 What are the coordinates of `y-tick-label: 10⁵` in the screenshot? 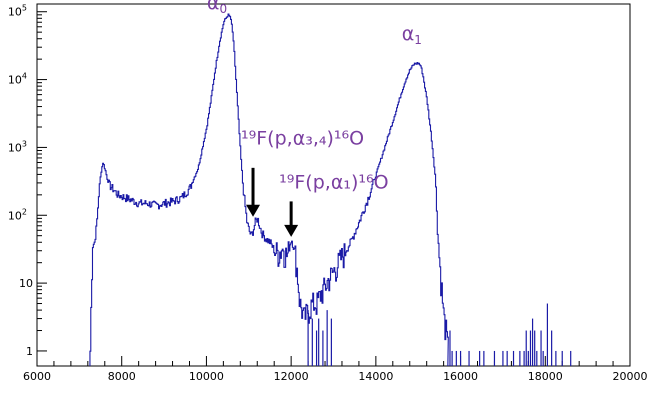 It's located at (17, 11).